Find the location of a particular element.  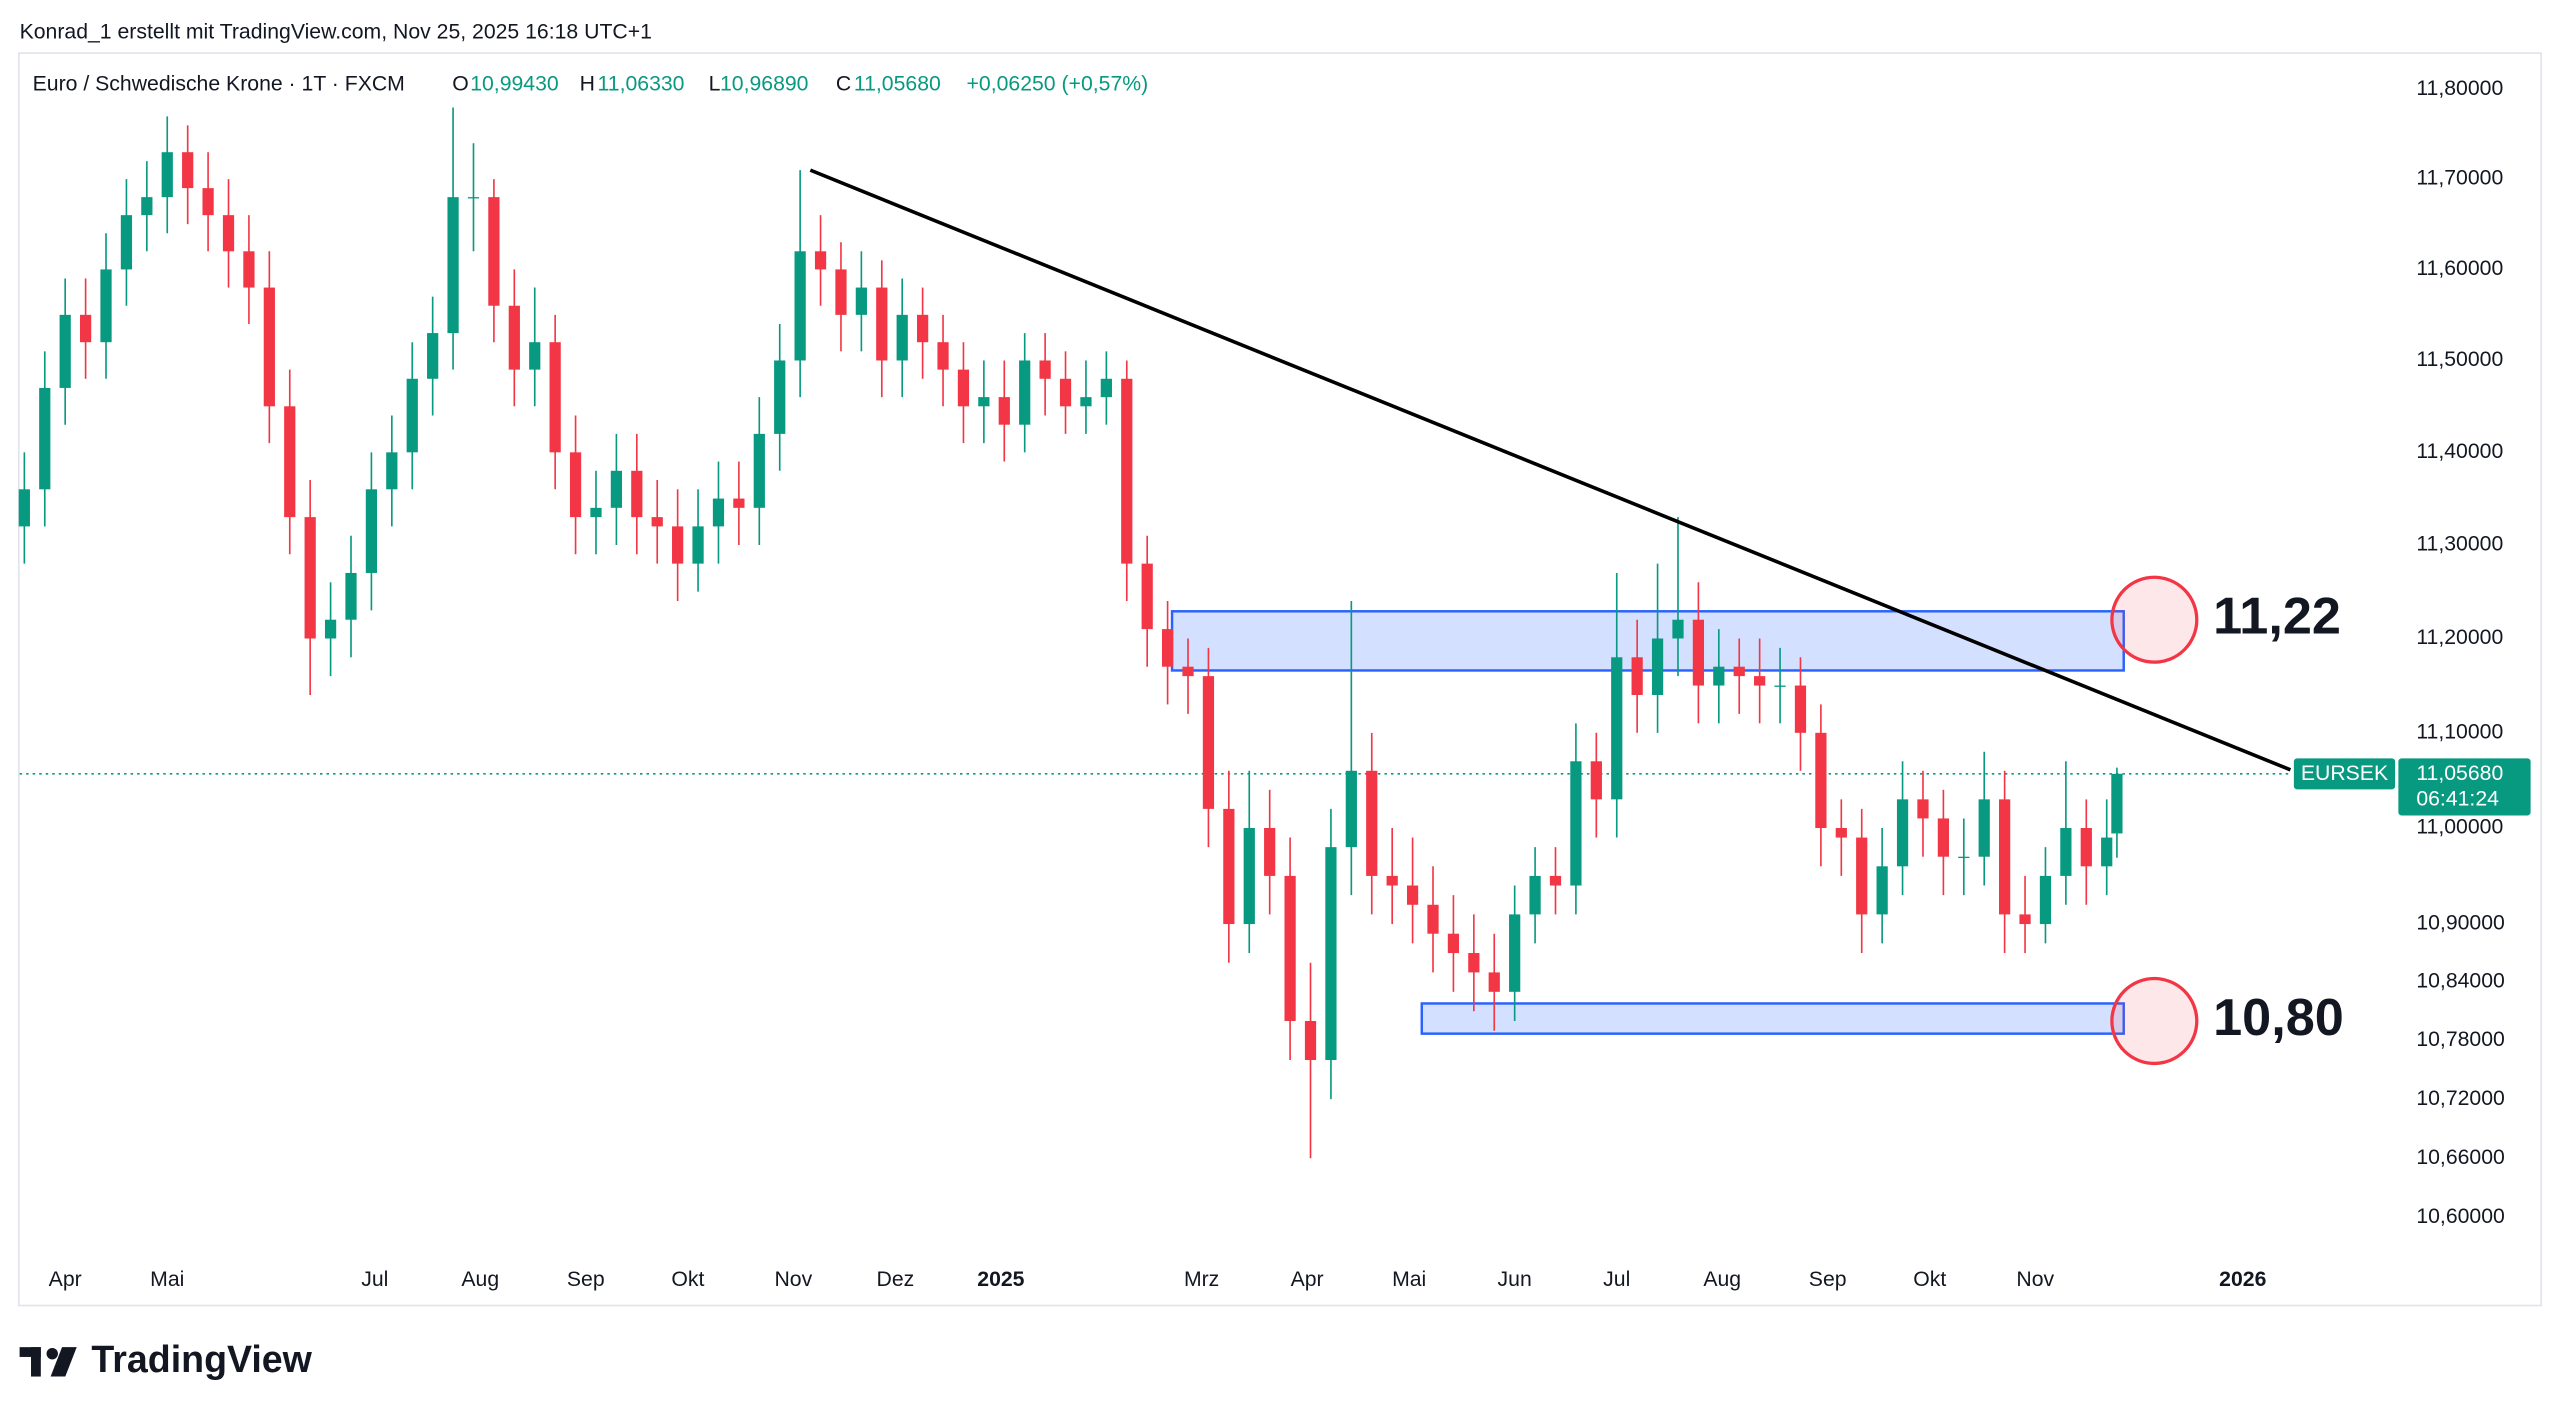

ohlc-key: O is located at coordinates (460, 84).